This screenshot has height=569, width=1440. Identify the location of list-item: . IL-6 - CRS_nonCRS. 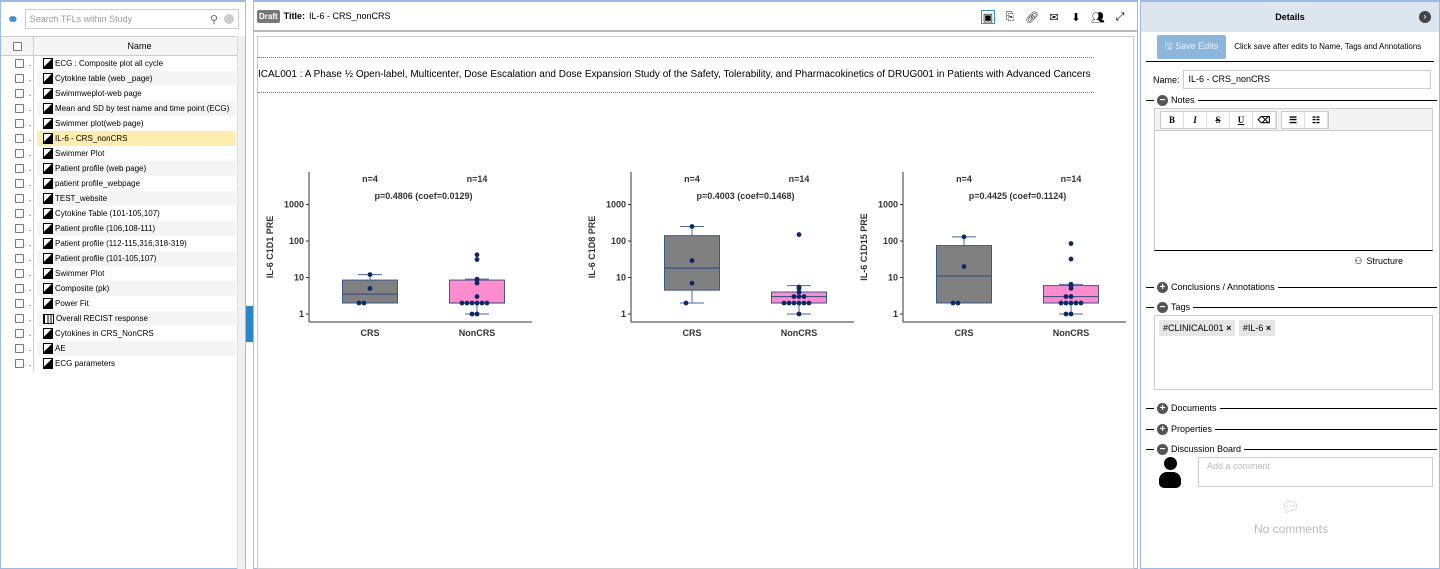
(123, 138).